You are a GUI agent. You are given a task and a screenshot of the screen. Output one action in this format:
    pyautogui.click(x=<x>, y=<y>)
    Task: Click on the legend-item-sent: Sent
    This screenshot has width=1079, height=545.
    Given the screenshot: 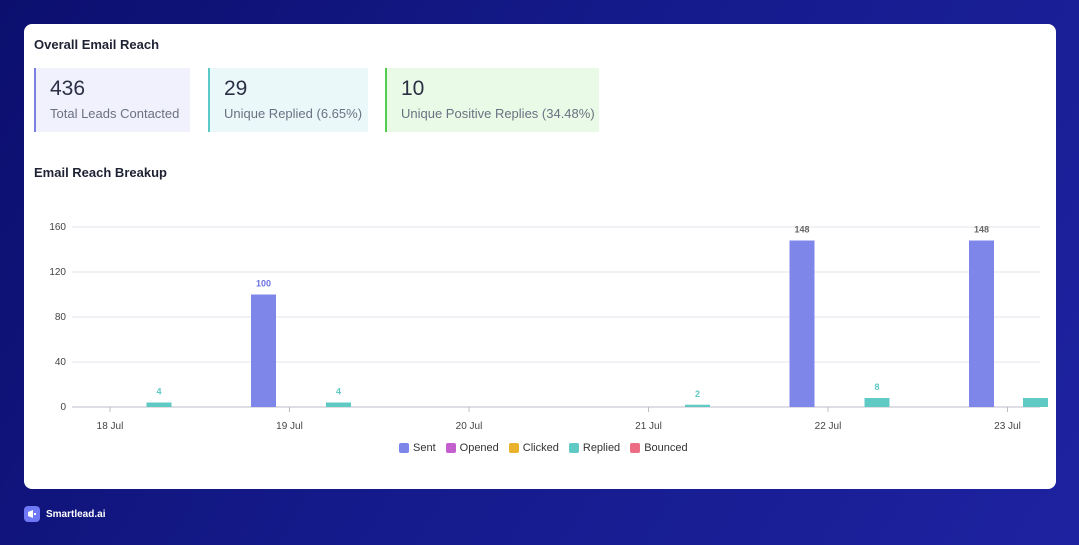 What is the action you would take?
    pyautogui.click(x=417, y=448)
    